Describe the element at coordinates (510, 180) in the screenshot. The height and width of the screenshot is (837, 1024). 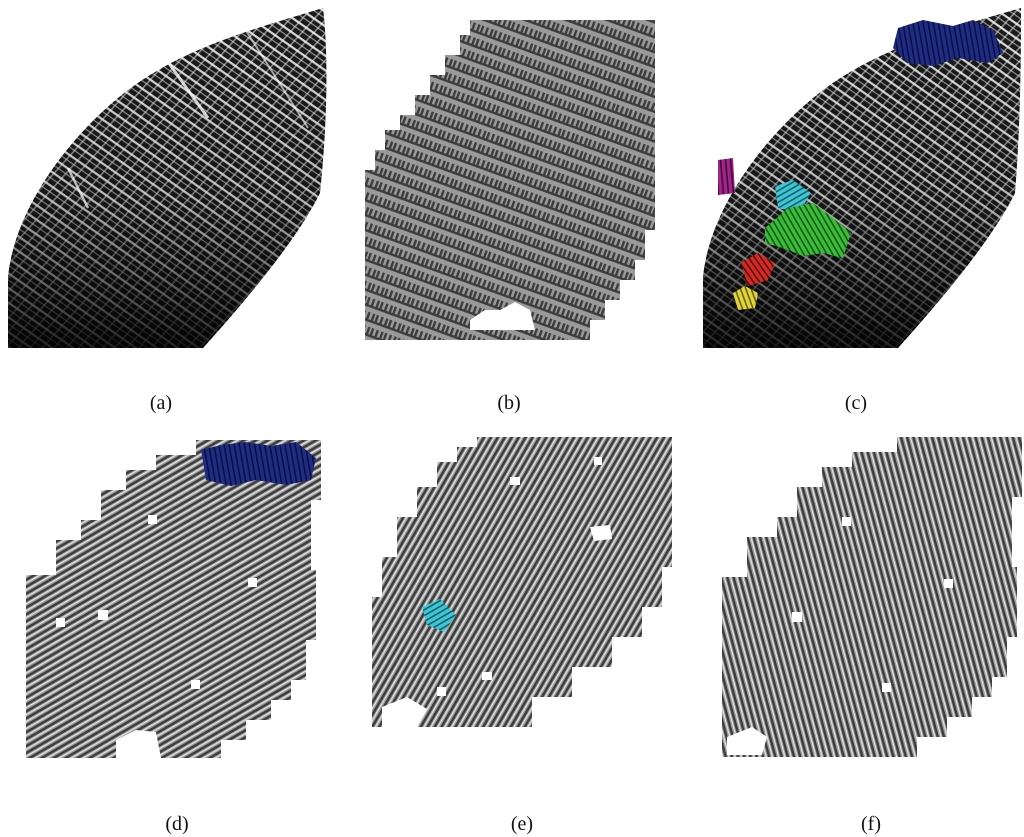
I see `ridge-reconstruction-b` at that location.